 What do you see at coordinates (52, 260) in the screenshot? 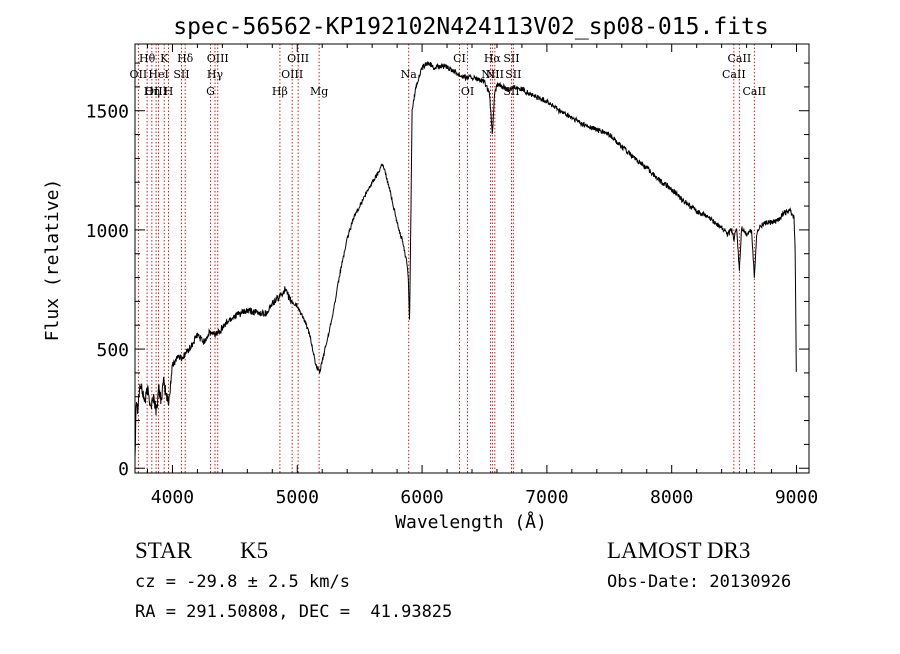
I see `y-axis-label: Flux (relative)` at bounding box center [52, 260].